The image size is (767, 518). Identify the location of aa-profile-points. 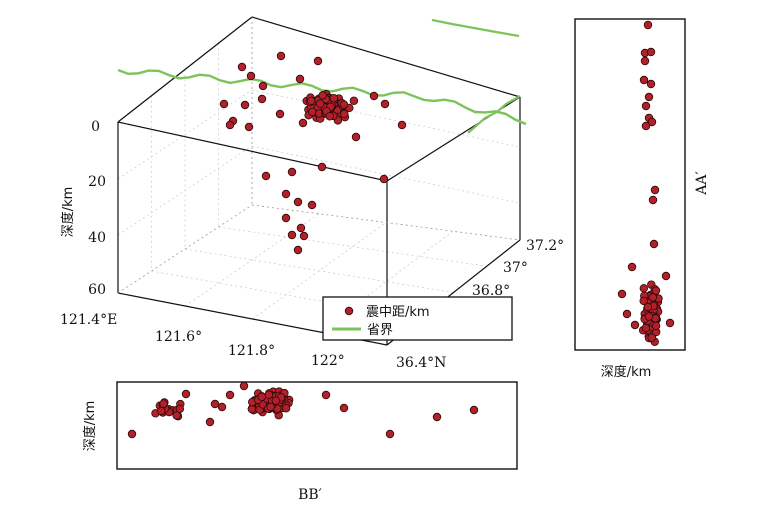
(646, 183).